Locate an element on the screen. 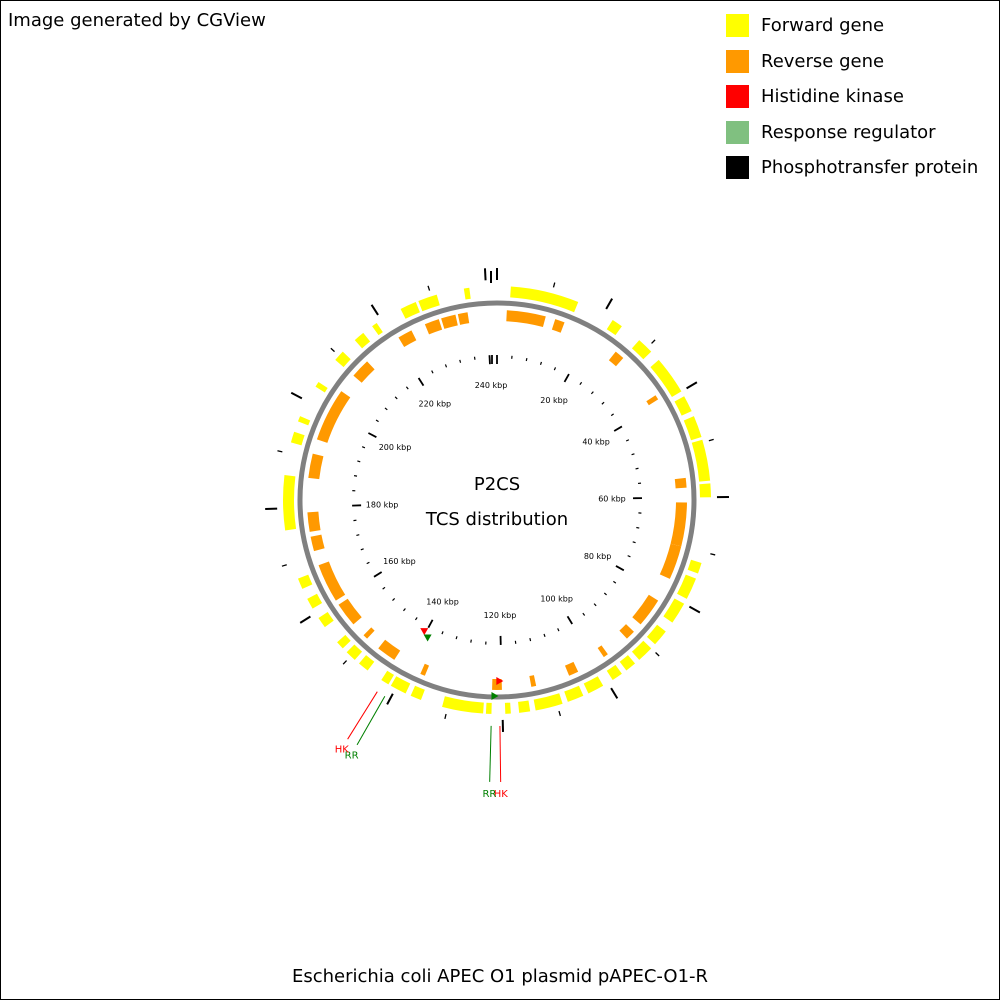  response-regulator-swatch is located at coordinates (737, 132).